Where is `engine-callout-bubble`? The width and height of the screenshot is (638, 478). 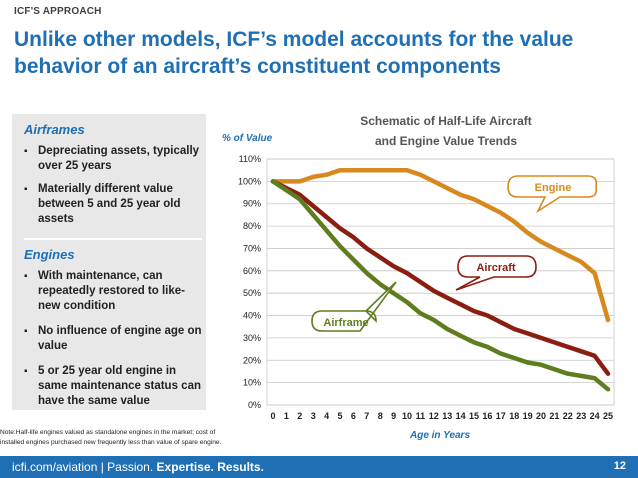
engine-callout-bubble is located at coordinates (552, 194).